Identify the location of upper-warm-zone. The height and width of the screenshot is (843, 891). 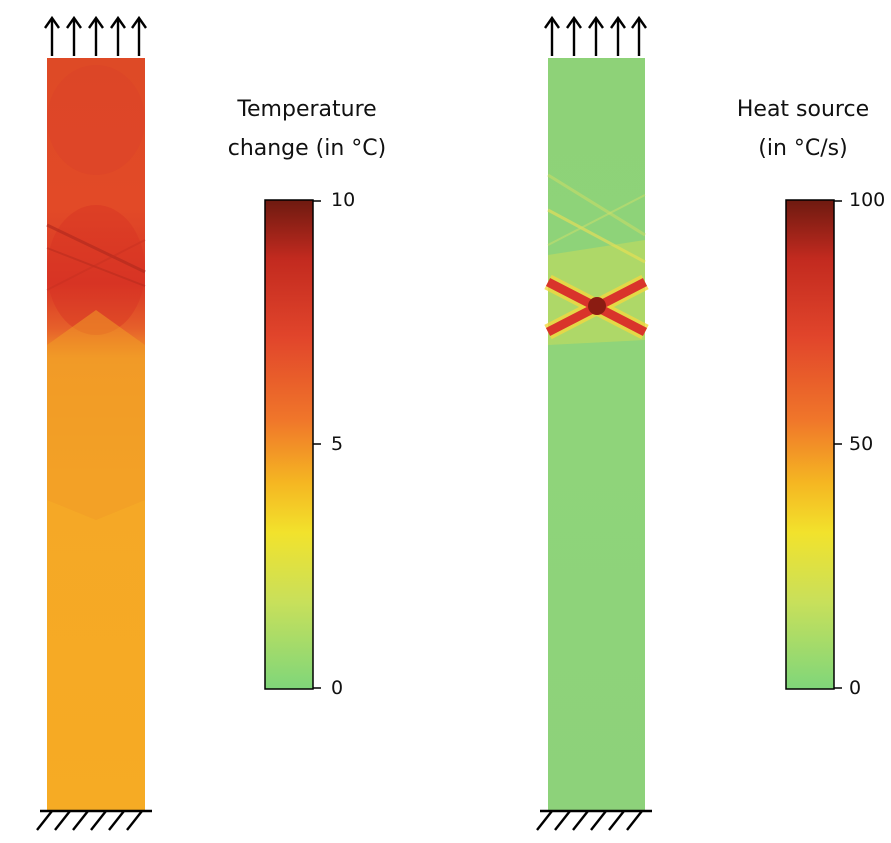
(96, 120).